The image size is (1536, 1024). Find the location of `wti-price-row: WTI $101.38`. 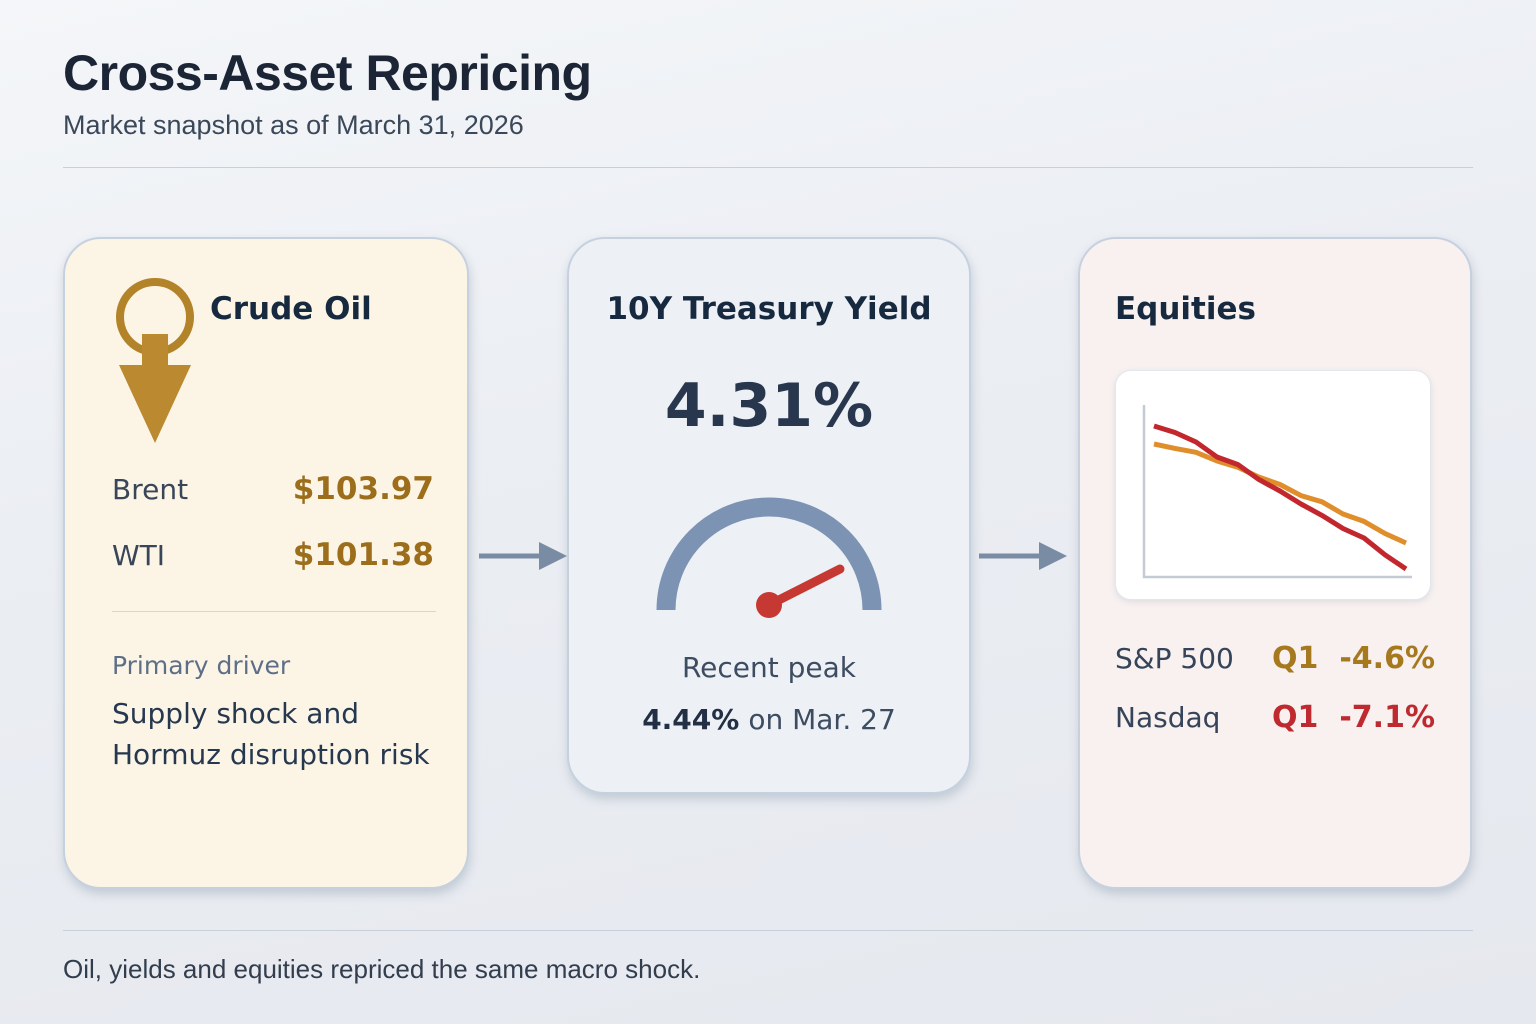

wti-price-row: WTI $101.38 is located at coordinates (273, 556).